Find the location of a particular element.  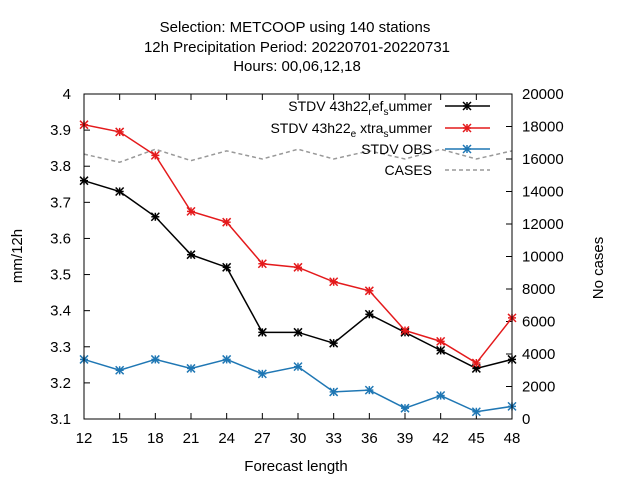

y-tick-label: 3.6 is located at coordinates (60, 238).